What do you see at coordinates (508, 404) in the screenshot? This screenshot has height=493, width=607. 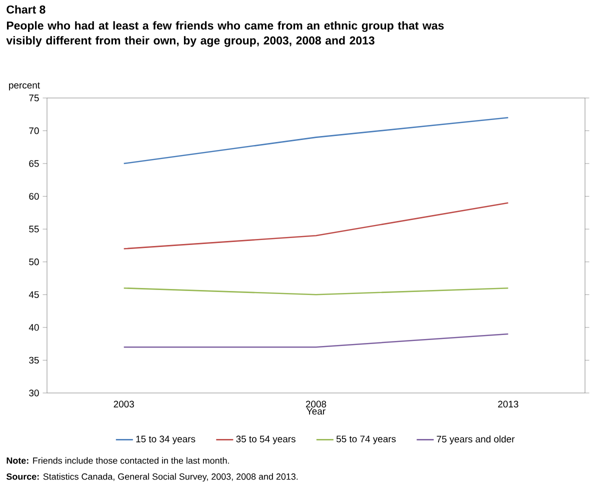 I see `x-tick-label: 2013` at bounding box center [508, 404].